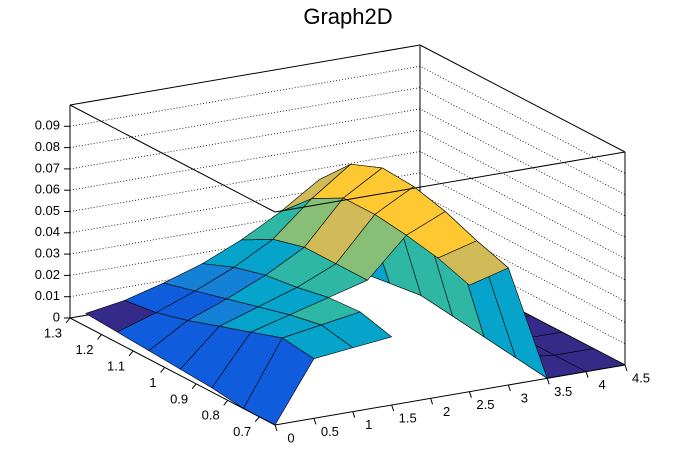 This screenshot has height=472, width=696. Describe the element at coordinates (47, 189) in the screenshot. I see `z-tick-label: 0.06` at that location.